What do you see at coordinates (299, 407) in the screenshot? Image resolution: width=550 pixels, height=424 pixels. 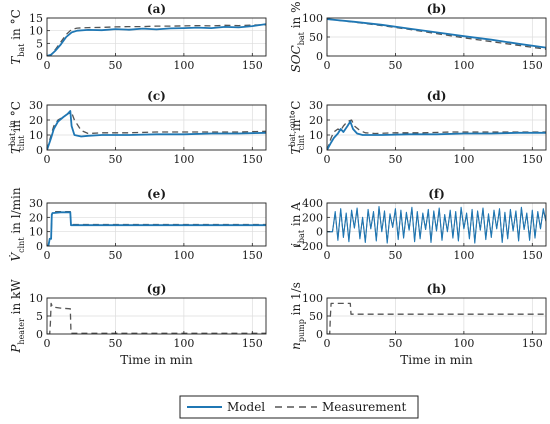 I see `legend: Model Measurement` at bounding box center [299, 407].